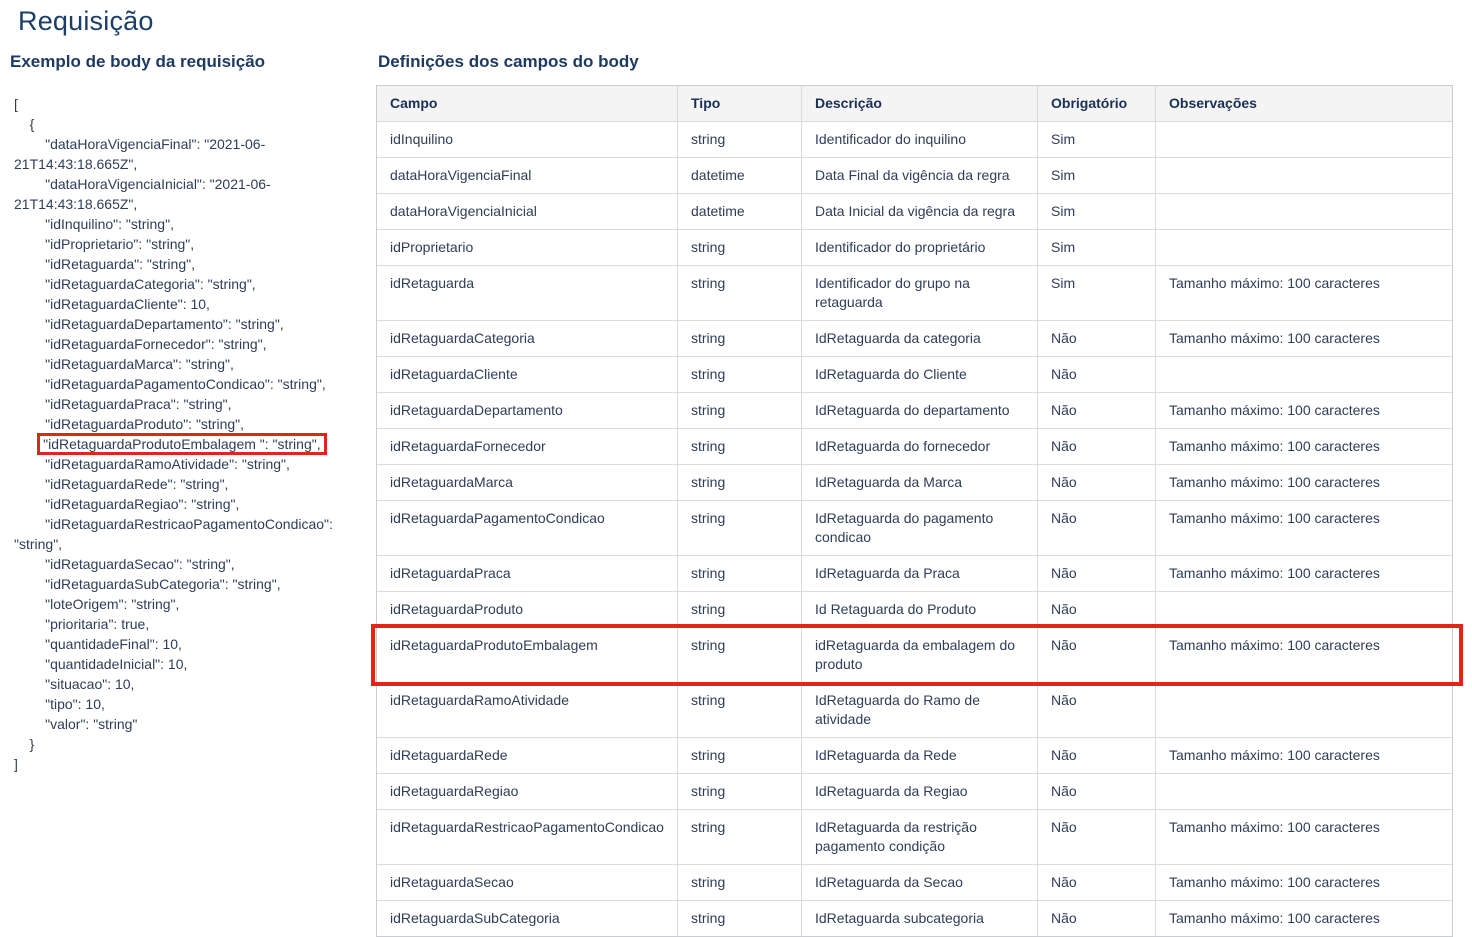 Image resolution: width=1472 pixels, height=937 pixels. Describe the element at coordinates (497, 518) in the screenshot. I see `cell-campo: idRetaguardaPagamentoCondicao` at that location.